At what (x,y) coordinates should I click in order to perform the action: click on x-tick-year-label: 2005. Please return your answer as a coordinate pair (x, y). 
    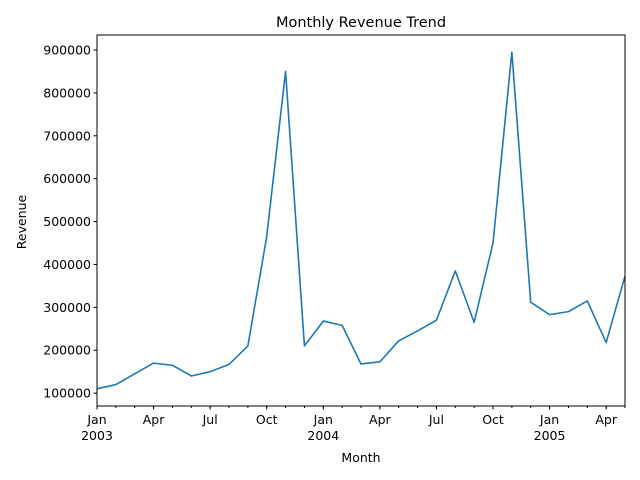
    Looking at the image, I should click on (550, 435).